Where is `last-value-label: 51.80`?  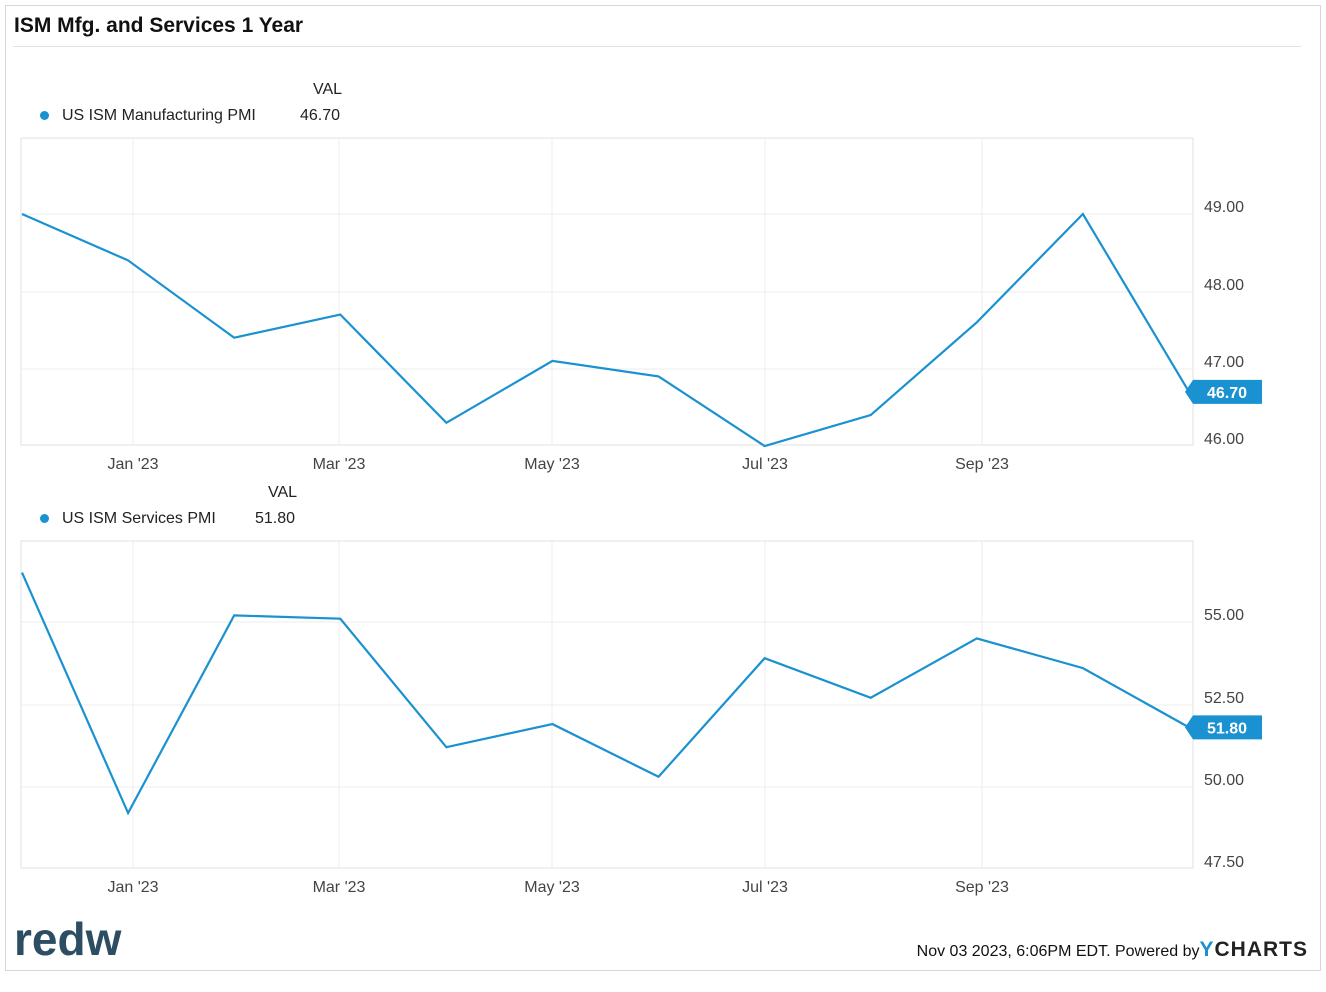
last-value-label: 51.80 is located at coordinates (1227, 728).